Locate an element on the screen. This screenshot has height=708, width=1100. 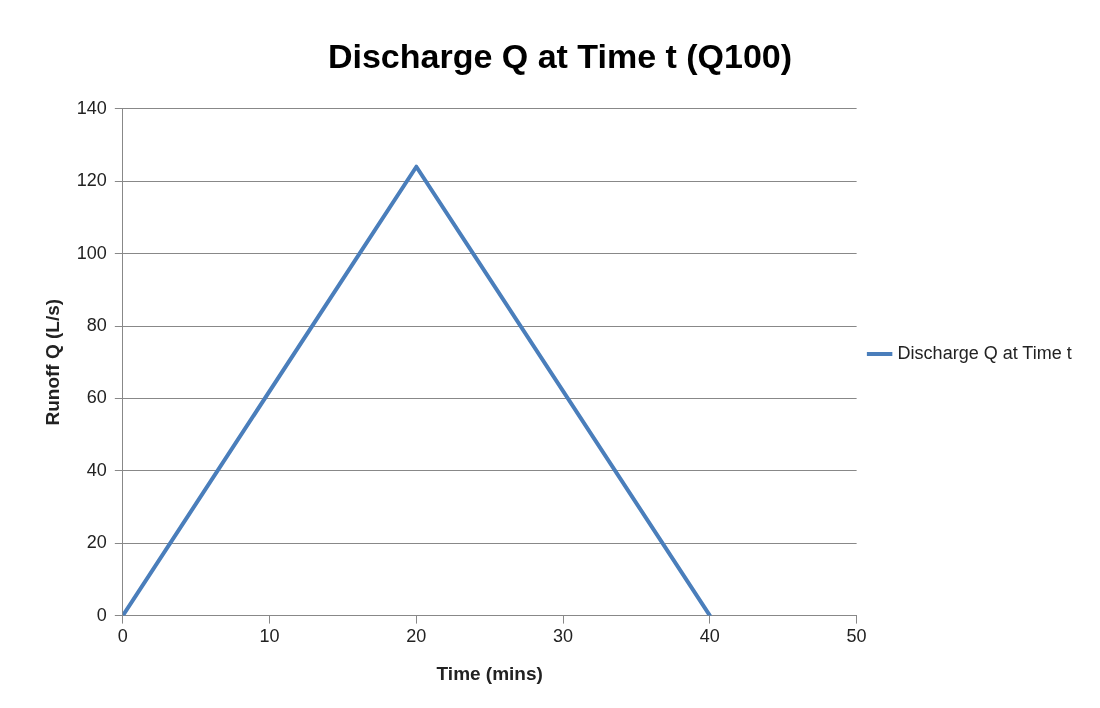
legend-label: Discharge Q at Time t is located at coordinates (984, 352).